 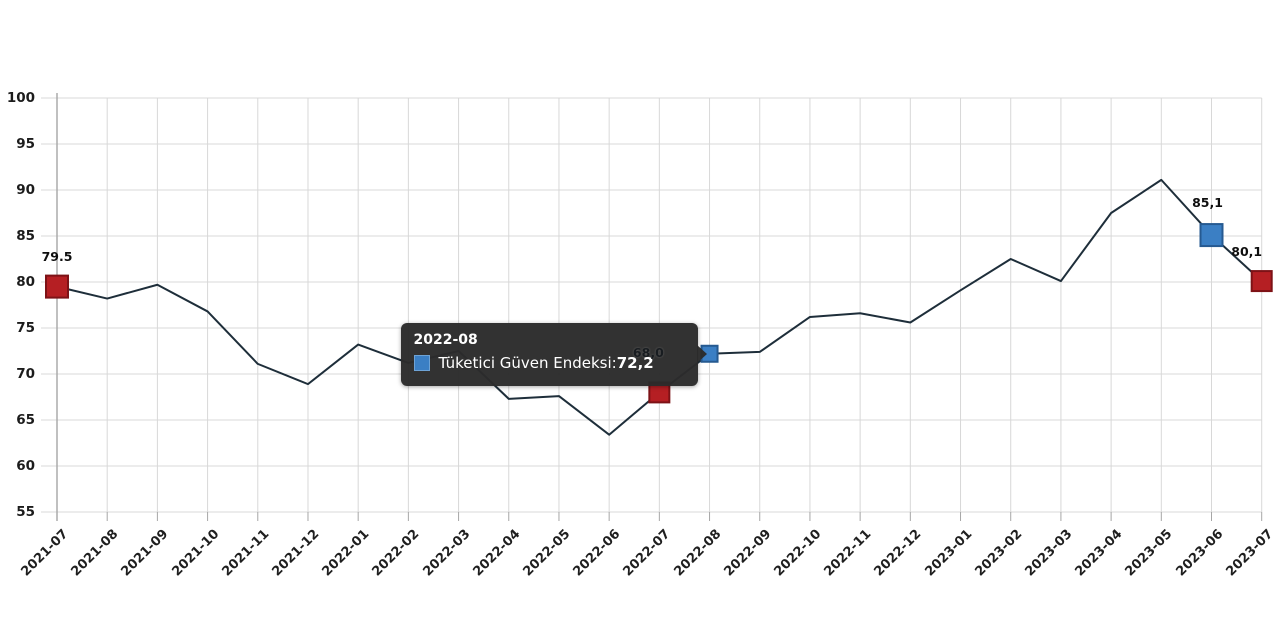 I want to click on tooltip-value-row: Tüketici Güven Endeksi: 72,2, so click(x=549, y=363).